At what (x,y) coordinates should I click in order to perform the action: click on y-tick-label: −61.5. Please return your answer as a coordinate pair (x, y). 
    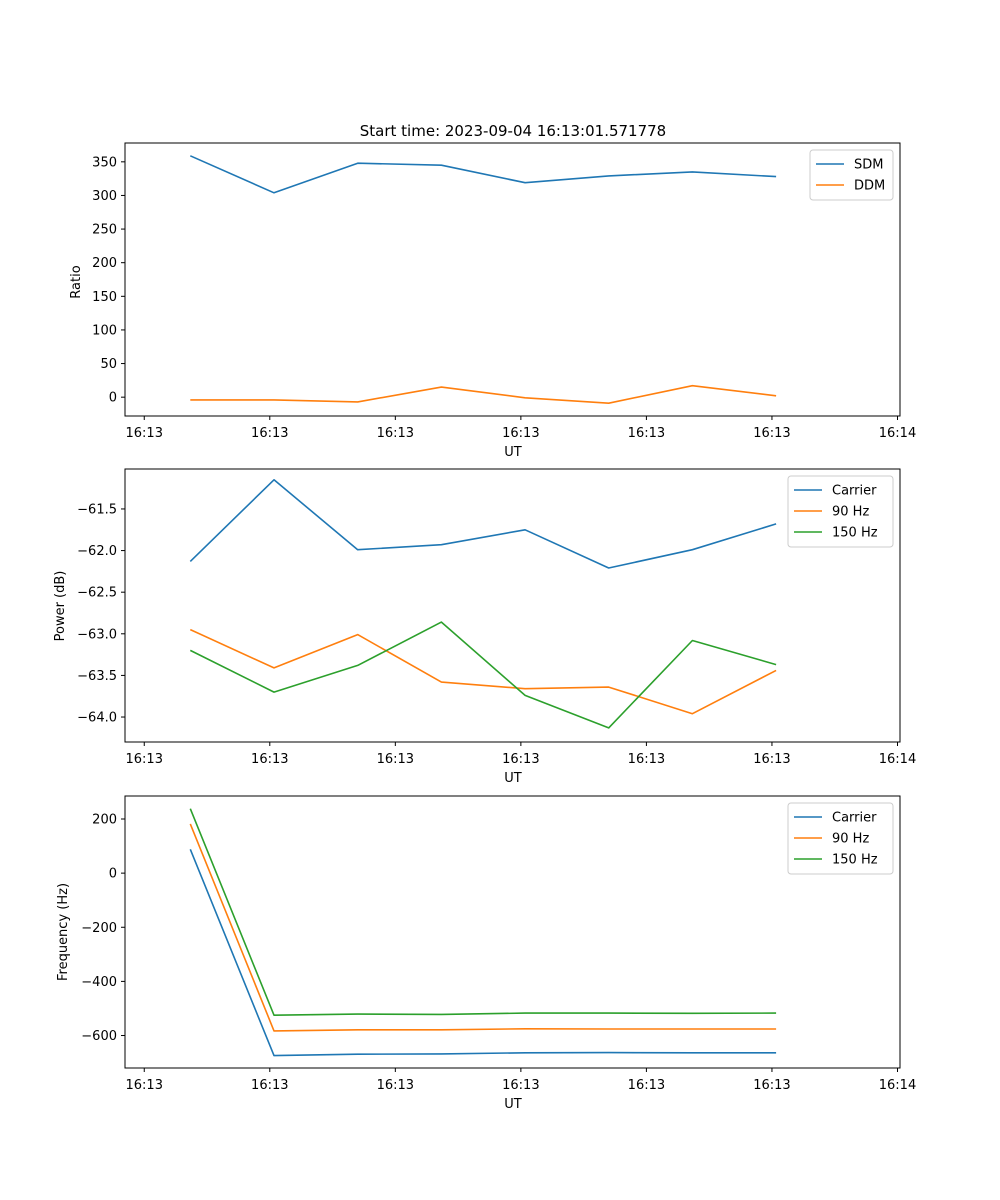
    Looking at the image, I should click on (97, 509).